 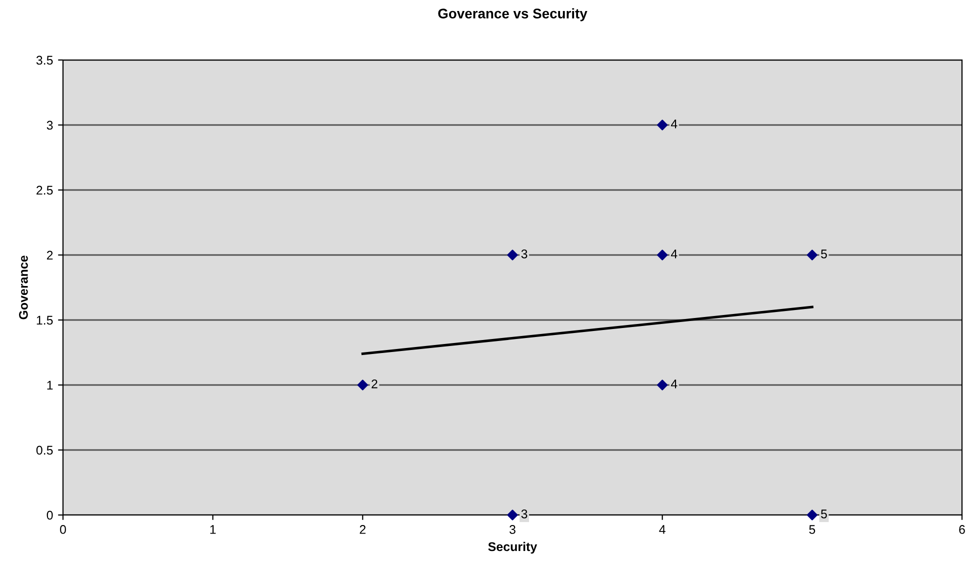 I want to click on x-axis-title: Security, so click(x=513, y=548).